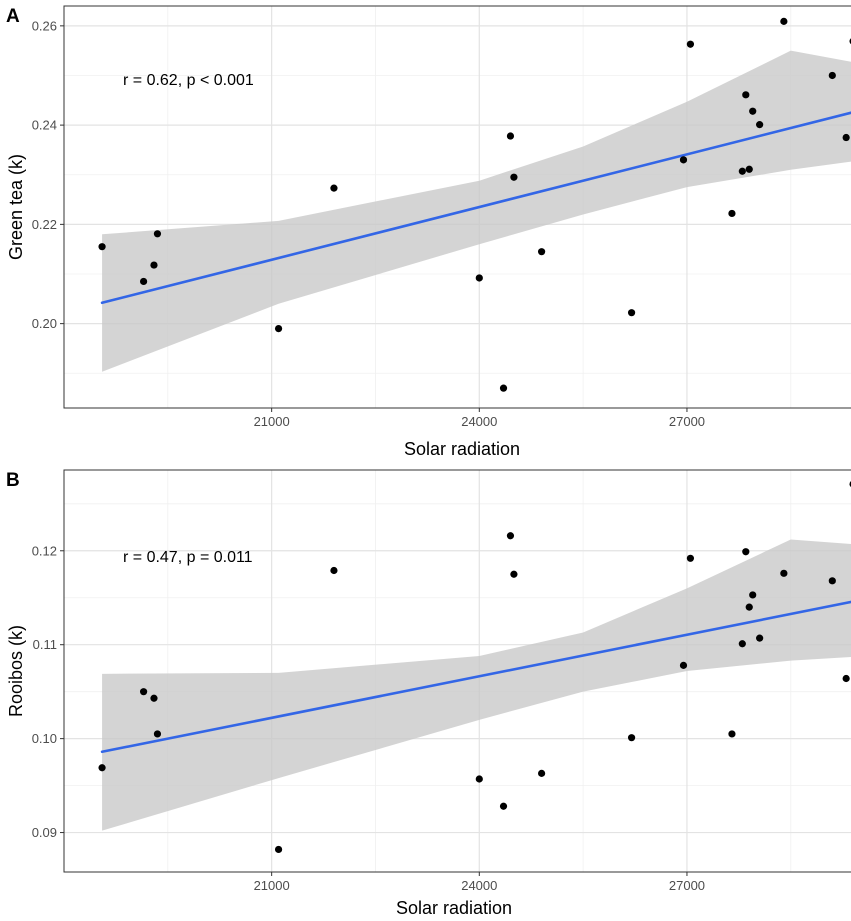  Describe the element at coordinates (44, 125) in the screenshot. I see `panel-a-y-tick-label: 0.24` at that location.